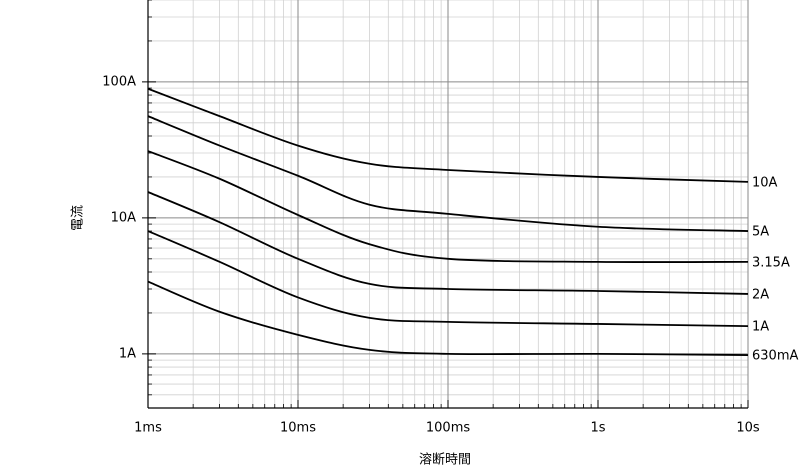 The width and height of the screenshot is (800, 467). What do you see at coordinates (748, 428) in the screenshot?
I see `x-tick-label: 10s` at bounding box center [748, 428].